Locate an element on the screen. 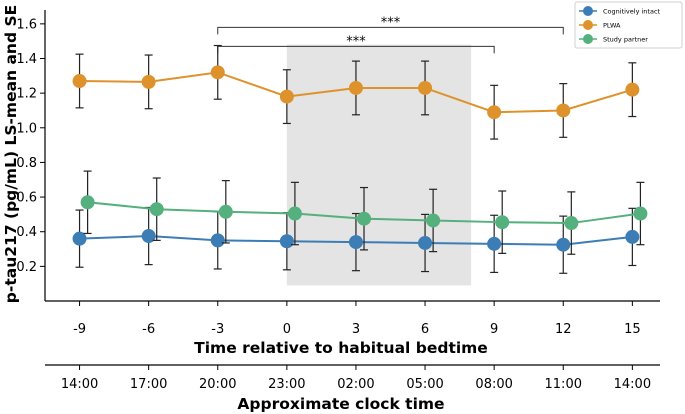 This screenshot has width=685, height=414. clock-tick-label: 02:00 is located at coordinates (355, 384).